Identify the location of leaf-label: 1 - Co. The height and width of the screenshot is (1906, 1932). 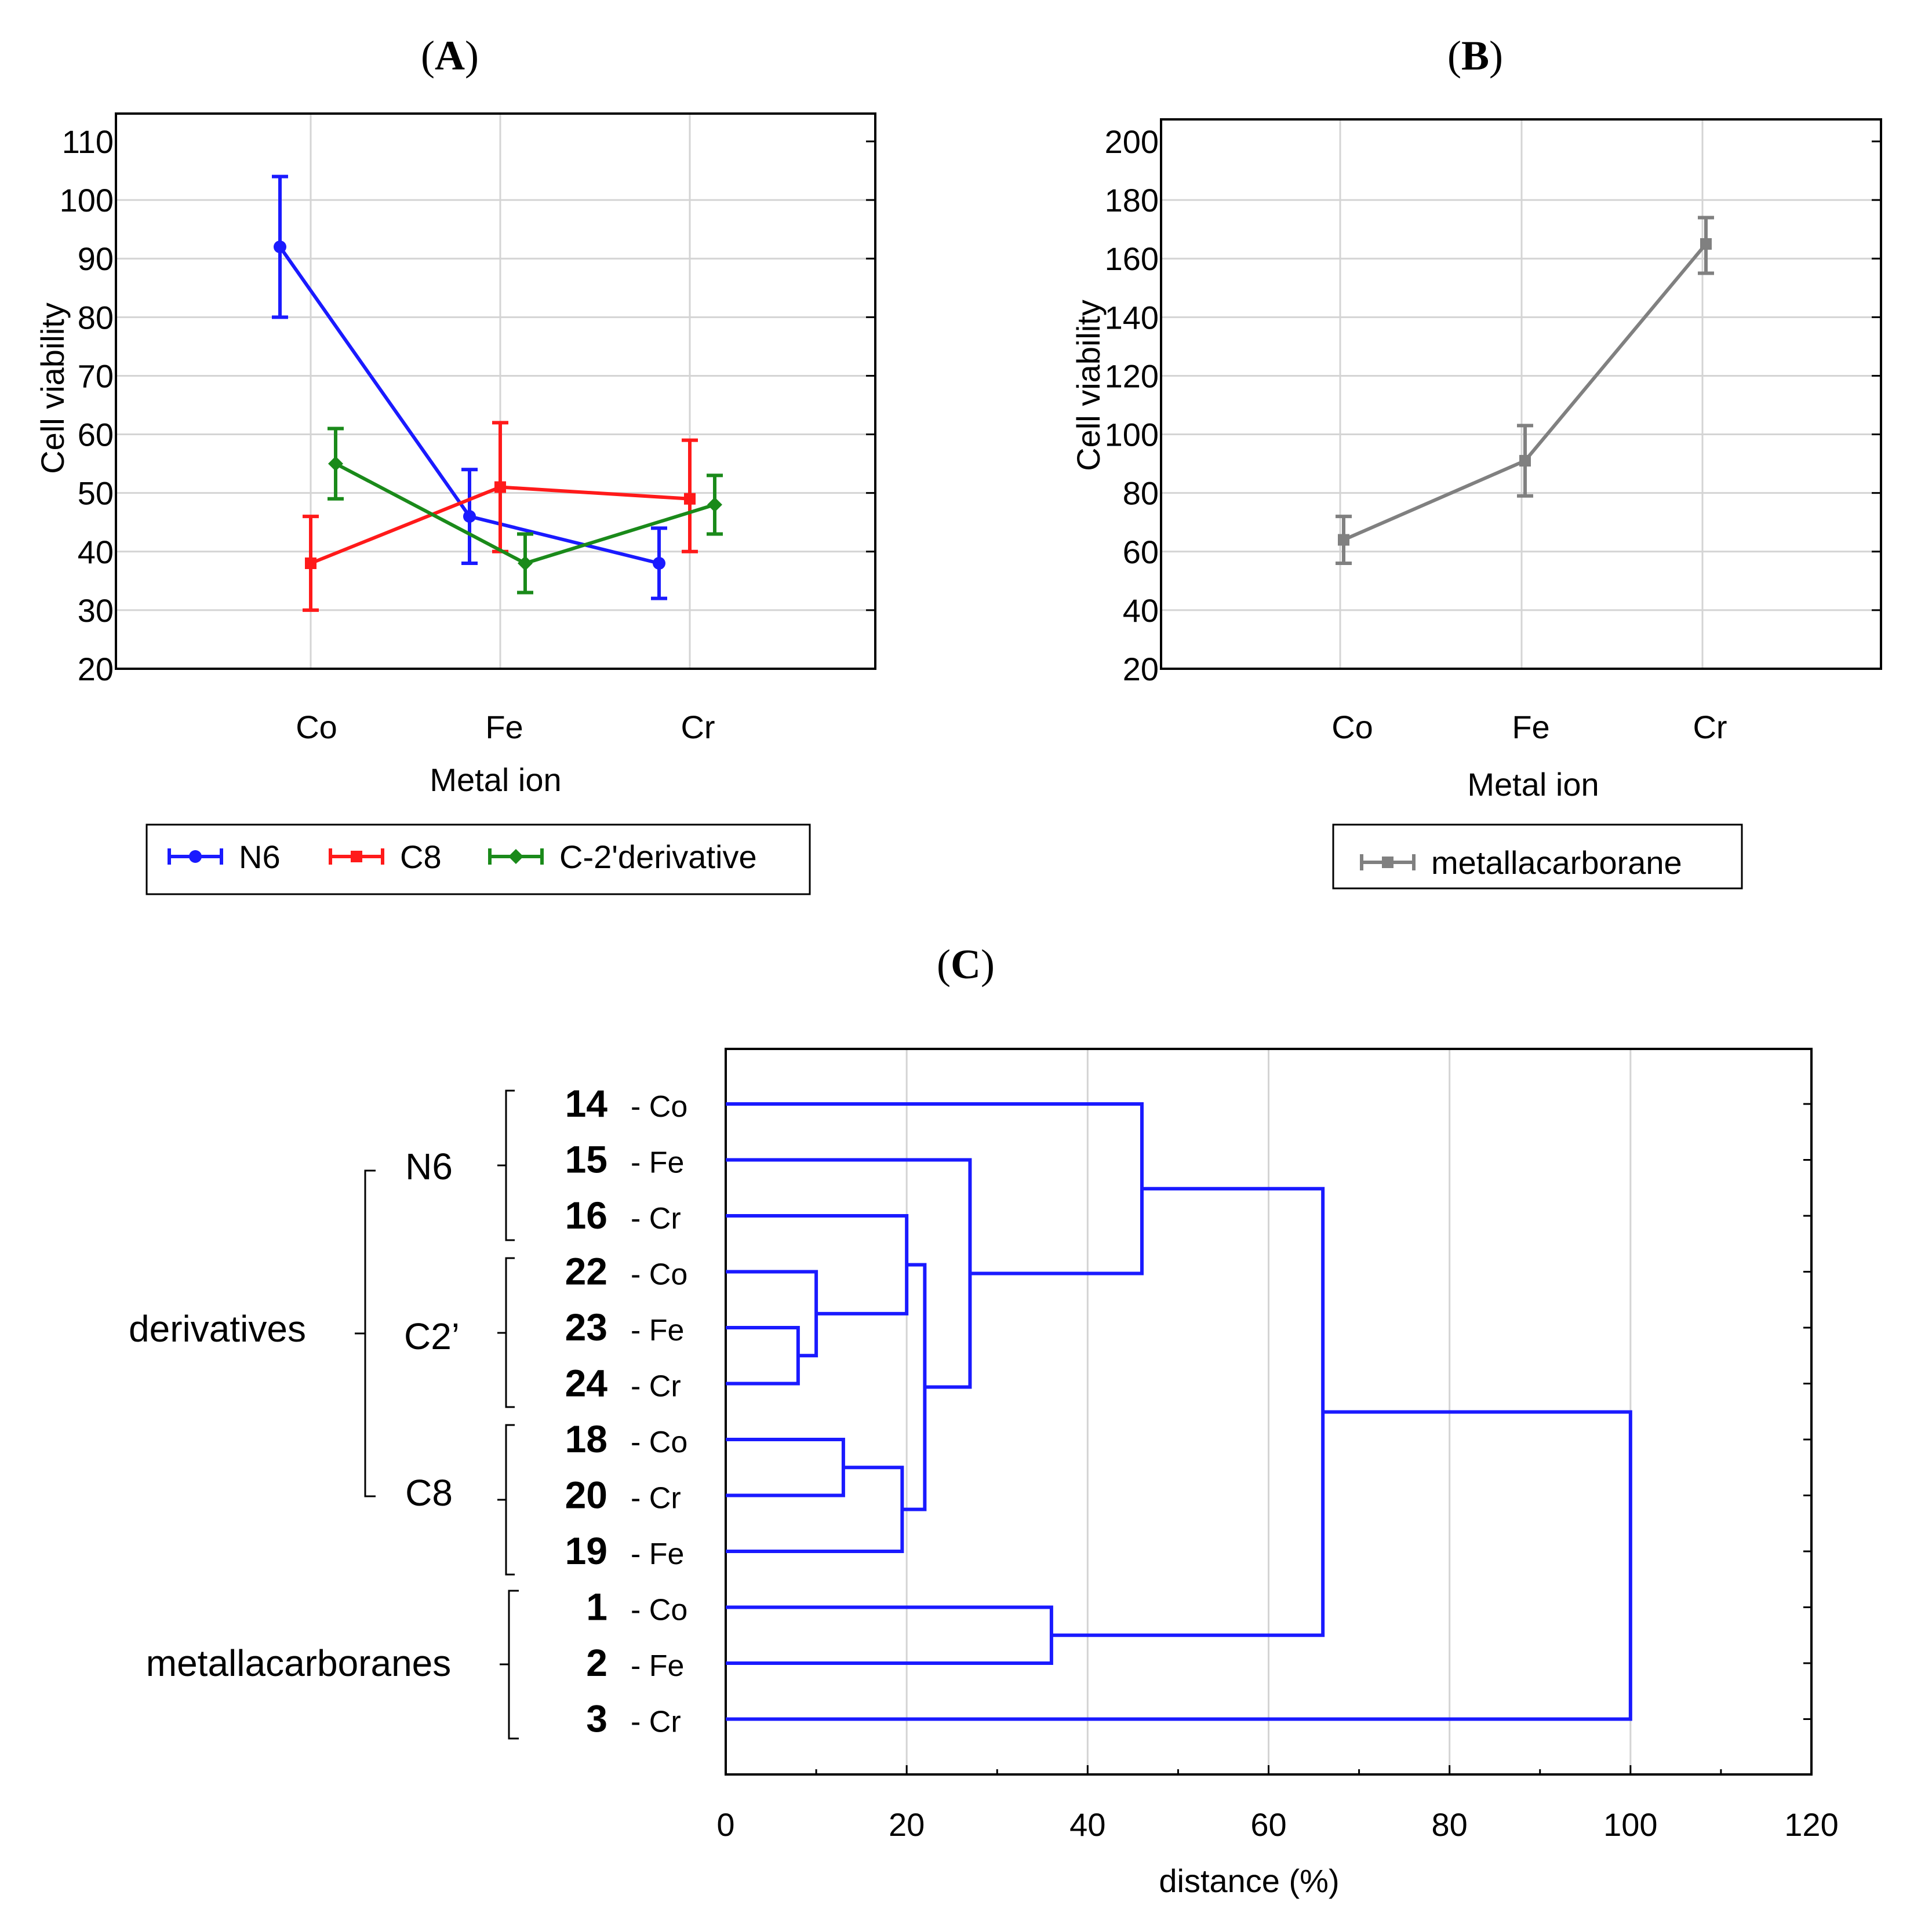
(636, 1607).